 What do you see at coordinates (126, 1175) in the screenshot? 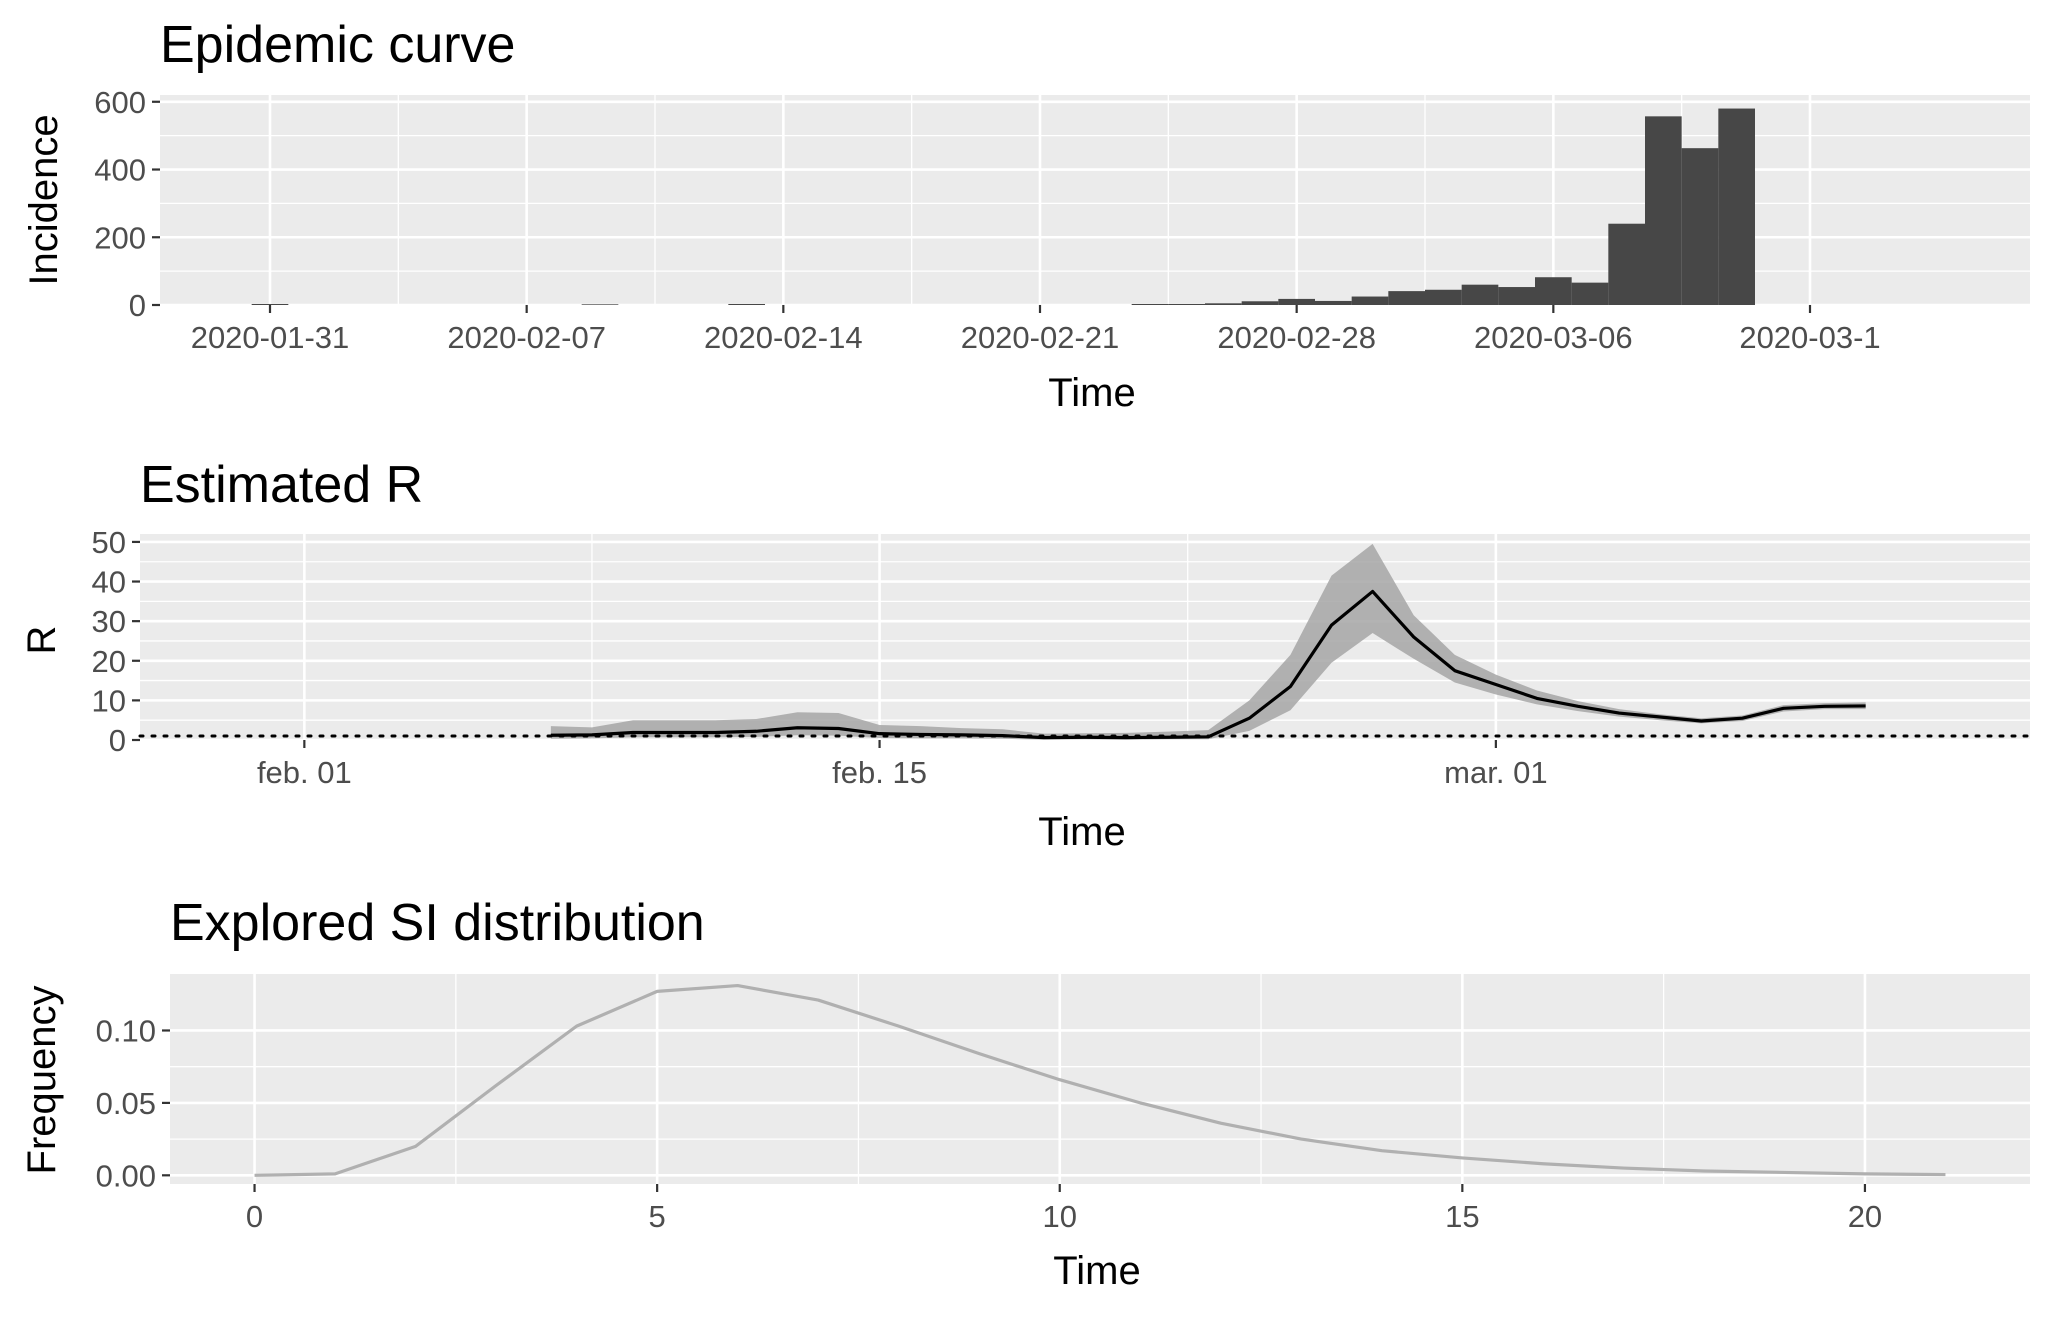
I see `y-tick-label: 0.00` at bounding box center [126, 1175].